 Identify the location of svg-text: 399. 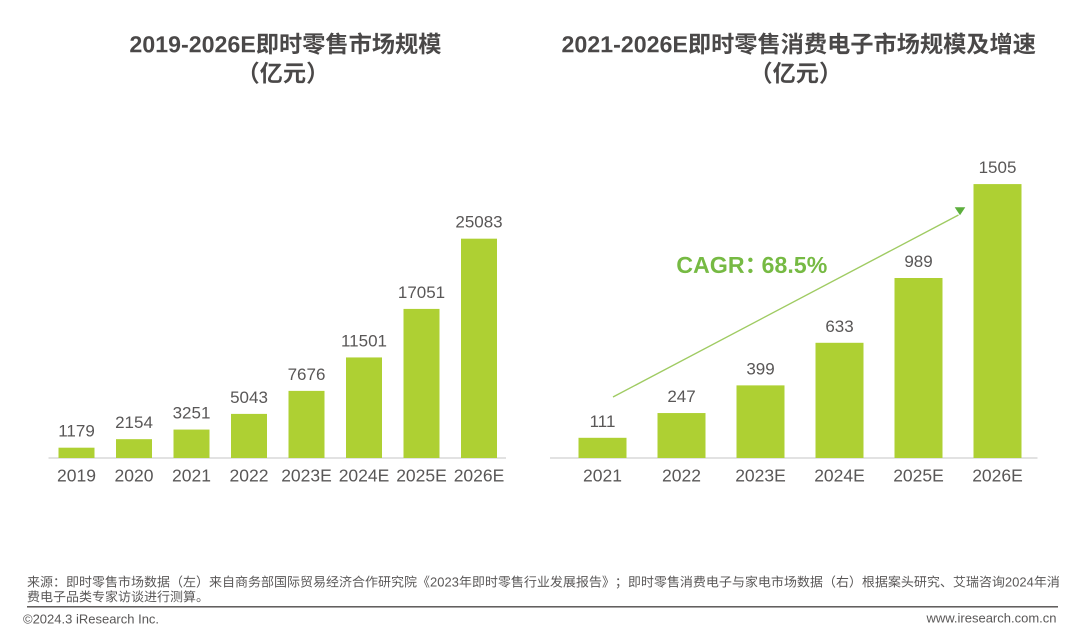
(760, 368).